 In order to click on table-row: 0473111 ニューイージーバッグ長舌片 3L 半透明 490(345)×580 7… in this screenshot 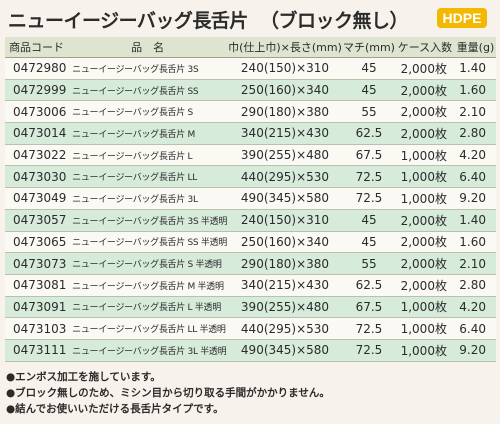, I will do `click(250, 350)`.